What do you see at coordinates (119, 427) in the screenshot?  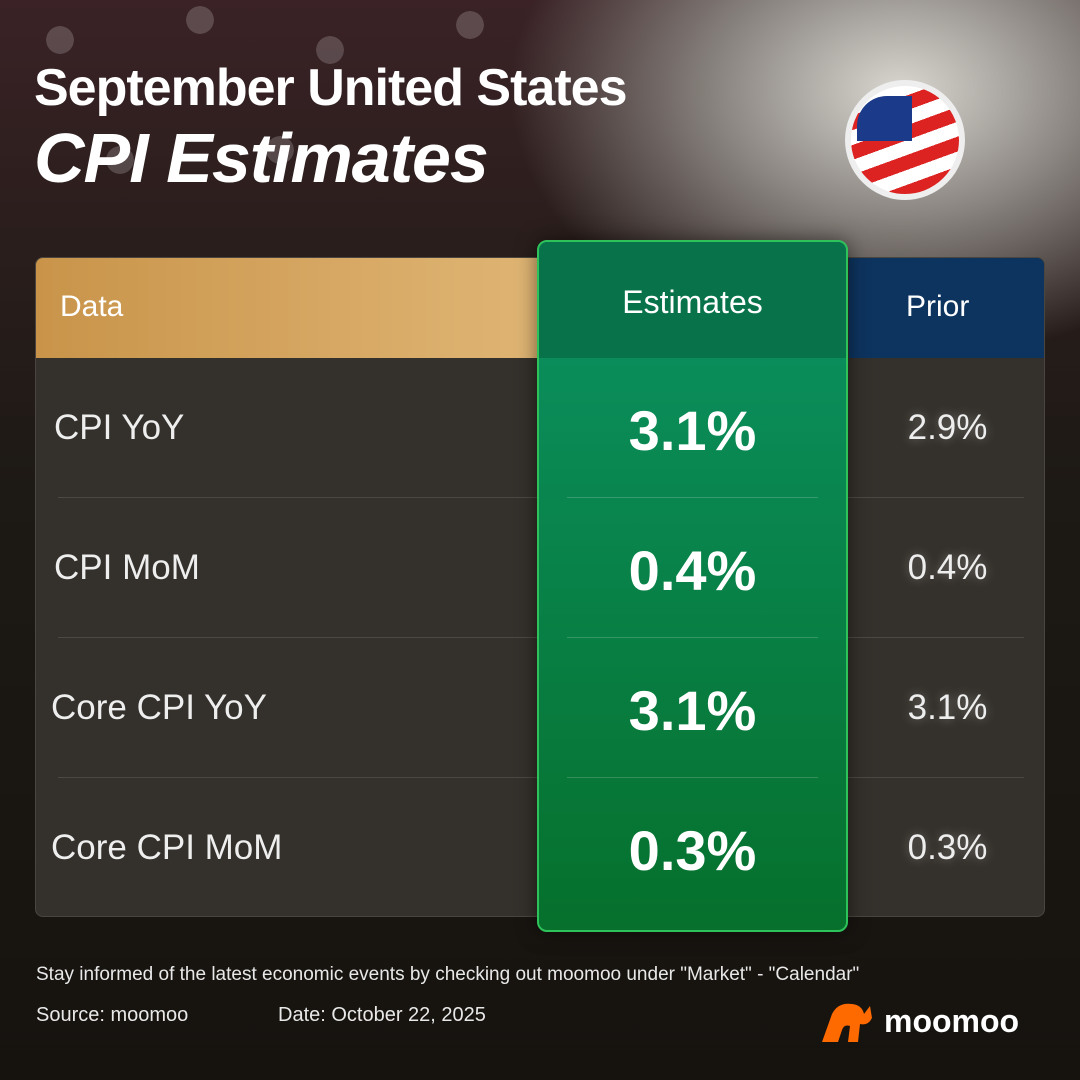 I see `row-label: CPI YoY` at bounding box center [119, 427].